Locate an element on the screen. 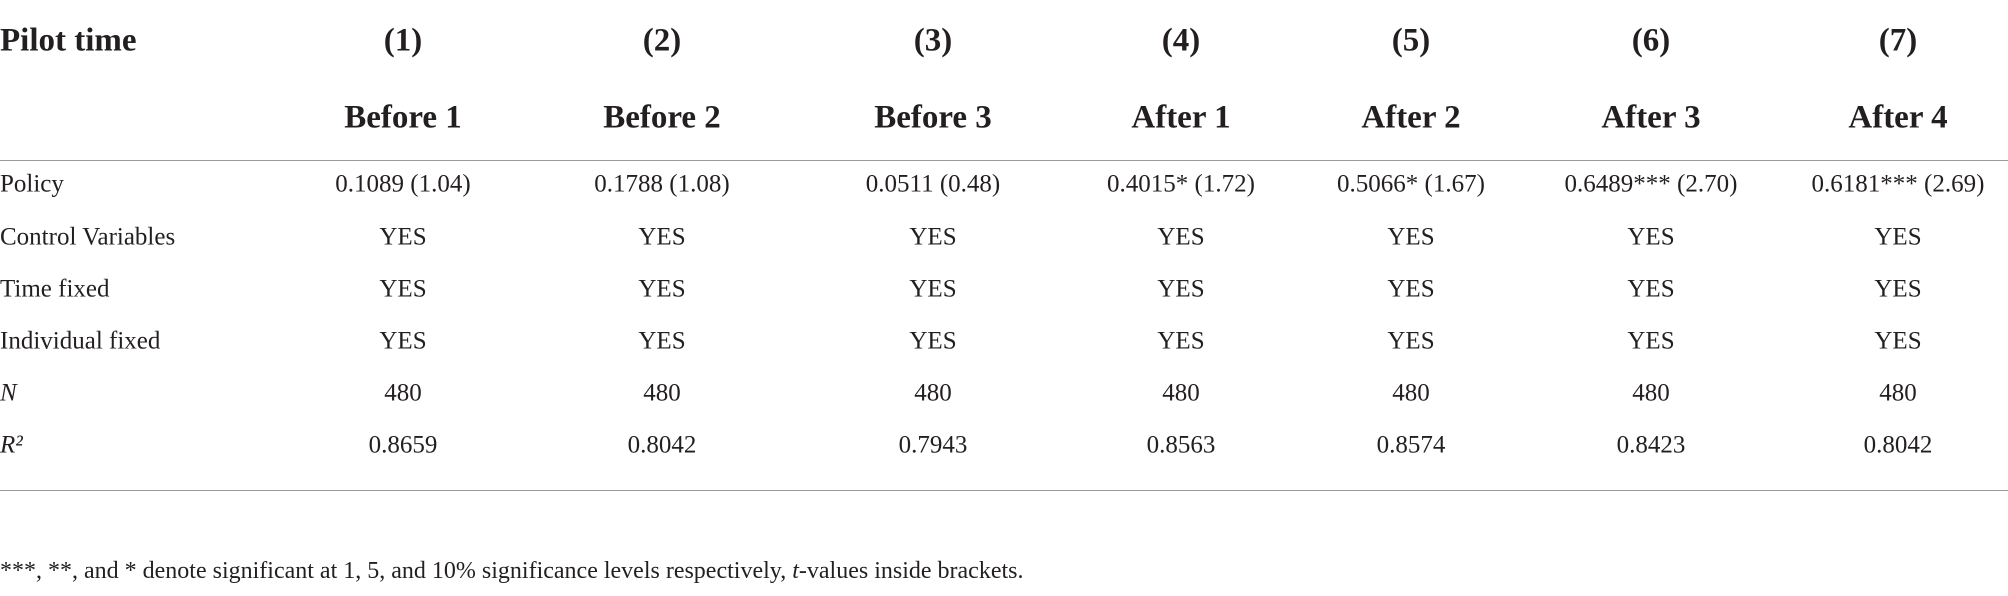 This screenshot has width=2008, height=596. column-number: (6) is located at coordinates (1651, 40).